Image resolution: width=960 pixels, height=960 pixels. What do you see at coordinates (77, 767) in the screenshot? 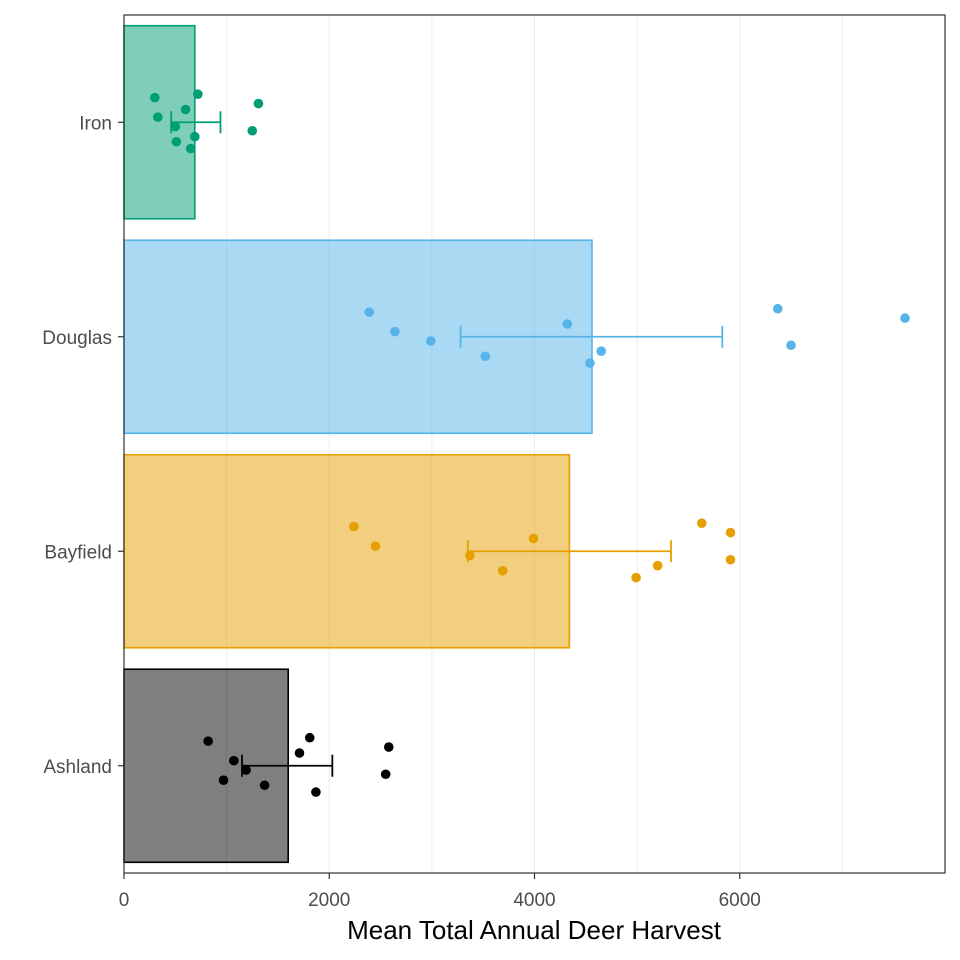
I see `y-tick-label: Ashland` at bounding box center [77, 767].